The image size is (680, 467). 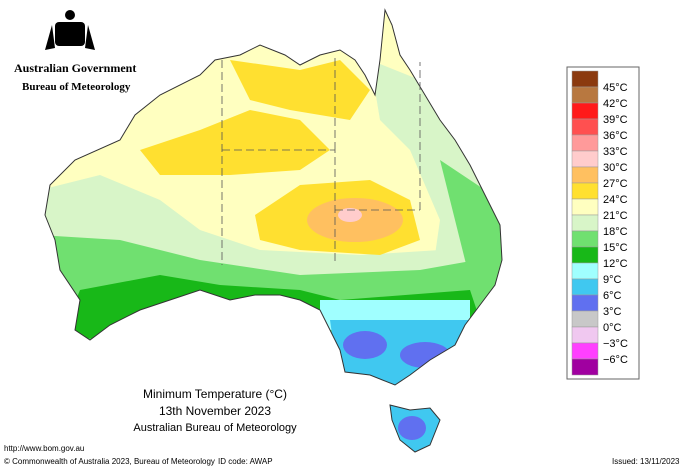 What do you see at coordinates (44, 448) in the screenshot?
I see `footer-url: http://www.bom.gov.au` at bounding box center [44, 448].